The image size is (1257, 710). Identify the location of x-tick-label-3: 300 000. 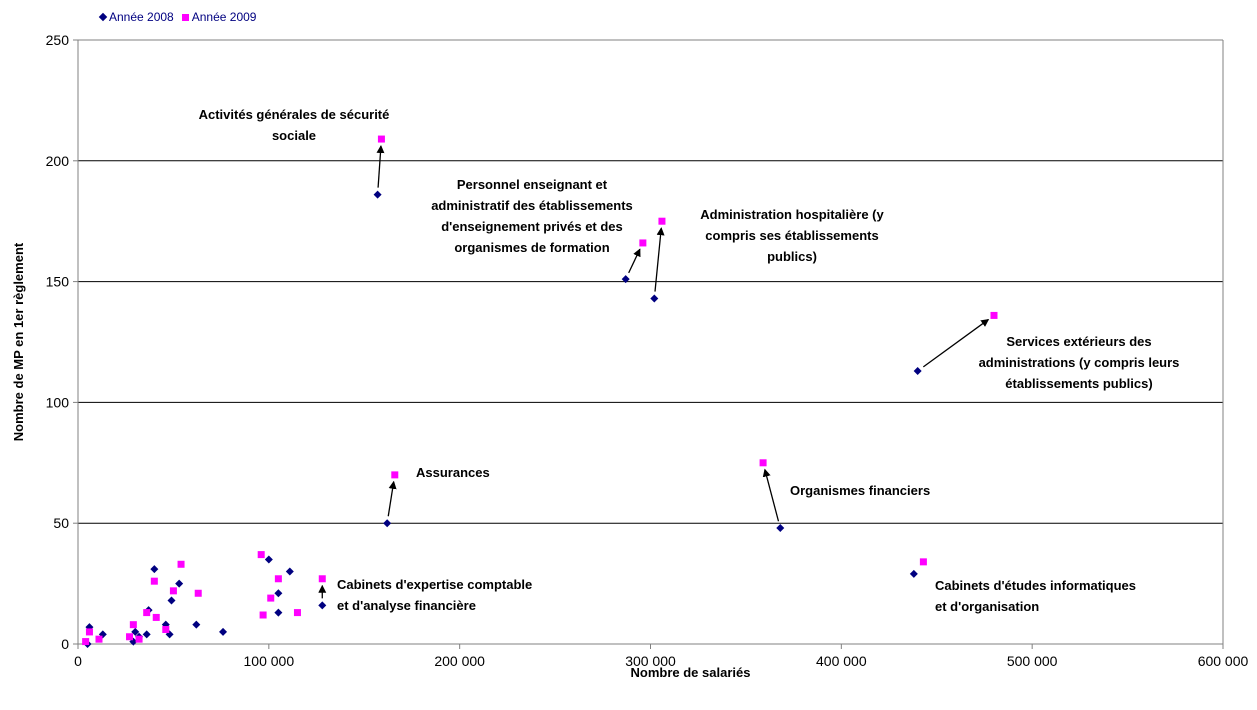
(650, 661).